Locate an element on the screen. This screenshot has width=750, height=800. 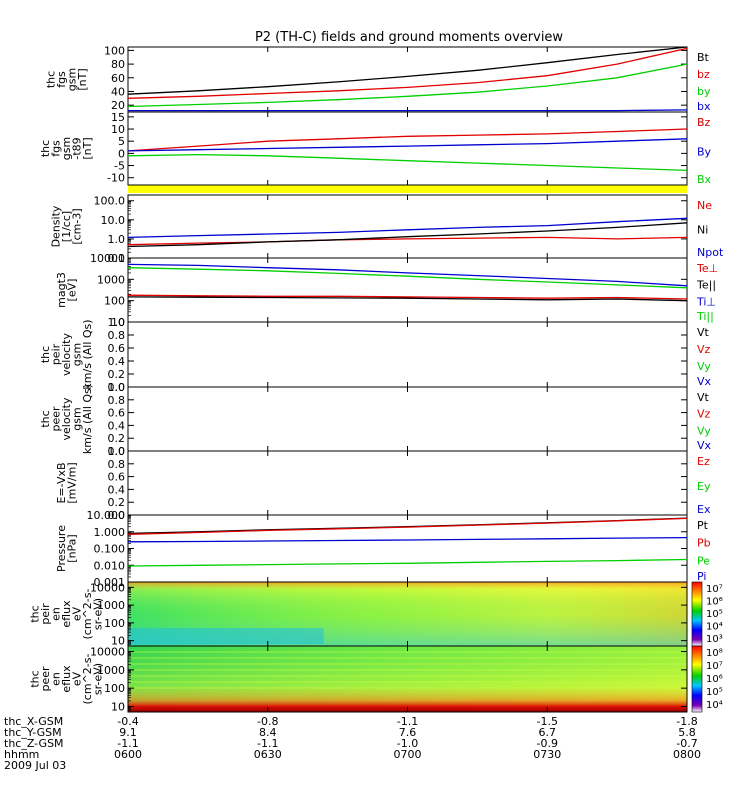
y-tick-label: 5 is located at coordinates (121, 141).